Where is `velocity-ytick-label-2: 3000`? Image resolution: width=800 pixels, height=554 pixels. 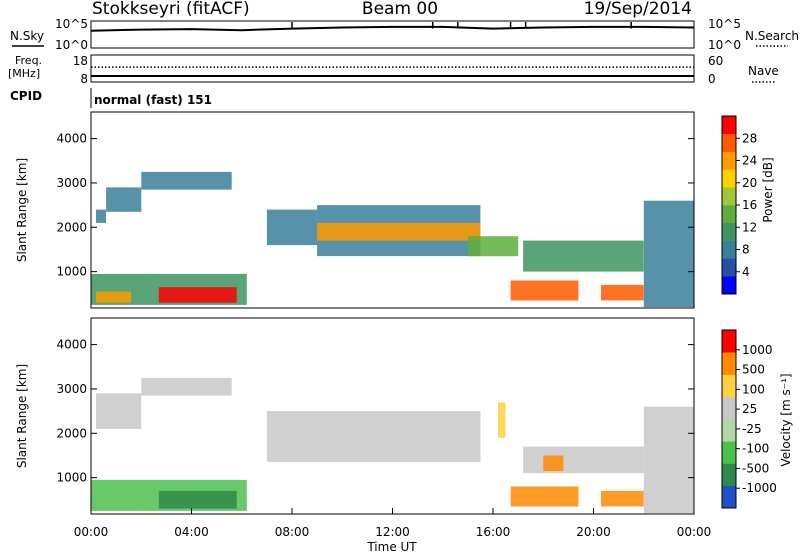 velocity-ytick-label-2: 3000 is located at coordinates (71, 389).